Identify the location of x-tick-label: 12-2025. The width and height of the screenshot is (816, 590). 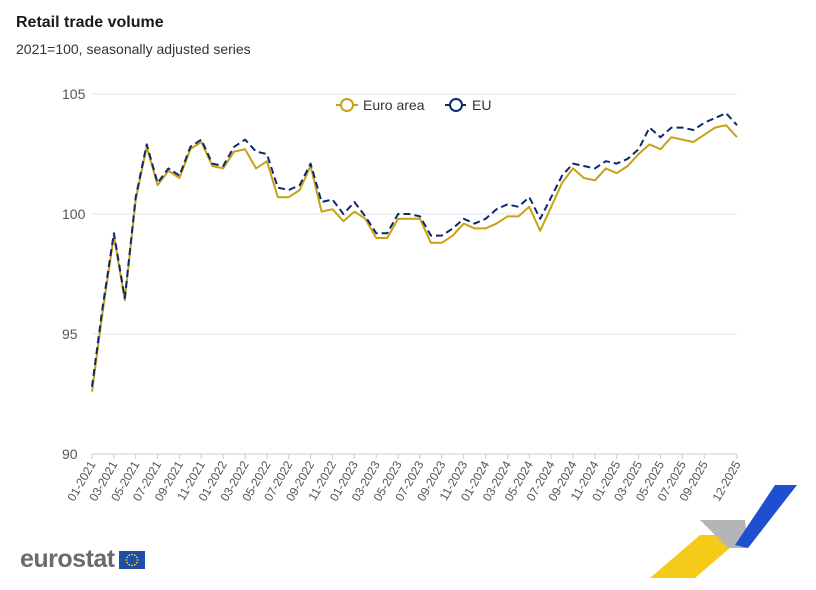
(726, 480).